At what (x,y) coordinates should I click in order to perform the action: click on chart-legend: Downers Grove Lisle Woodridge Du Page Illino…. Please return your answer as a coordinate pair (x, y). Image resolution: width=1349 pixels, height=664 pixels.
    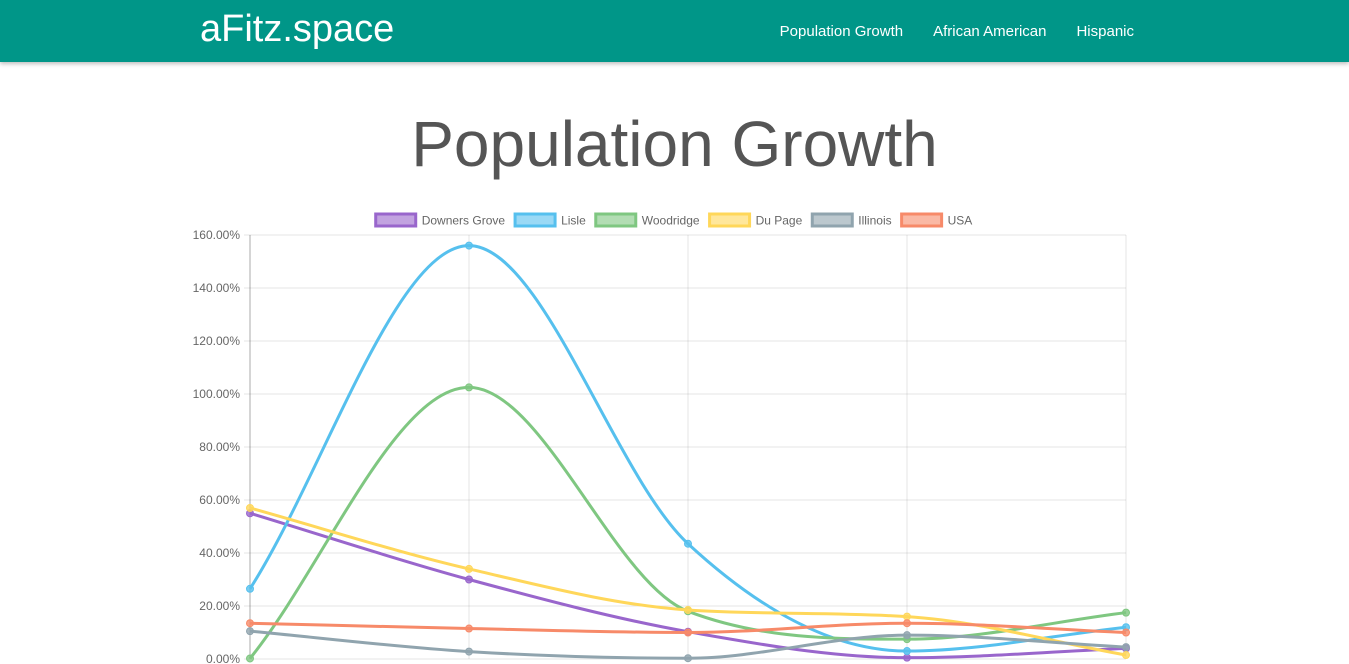
    Looking at the image, I should click on (673, 220).